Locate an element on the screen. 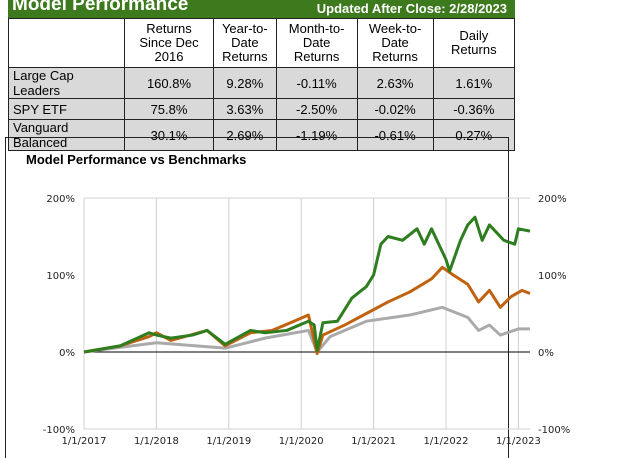  y-tick-label-left: 100% is located at coordinates (60, 276).